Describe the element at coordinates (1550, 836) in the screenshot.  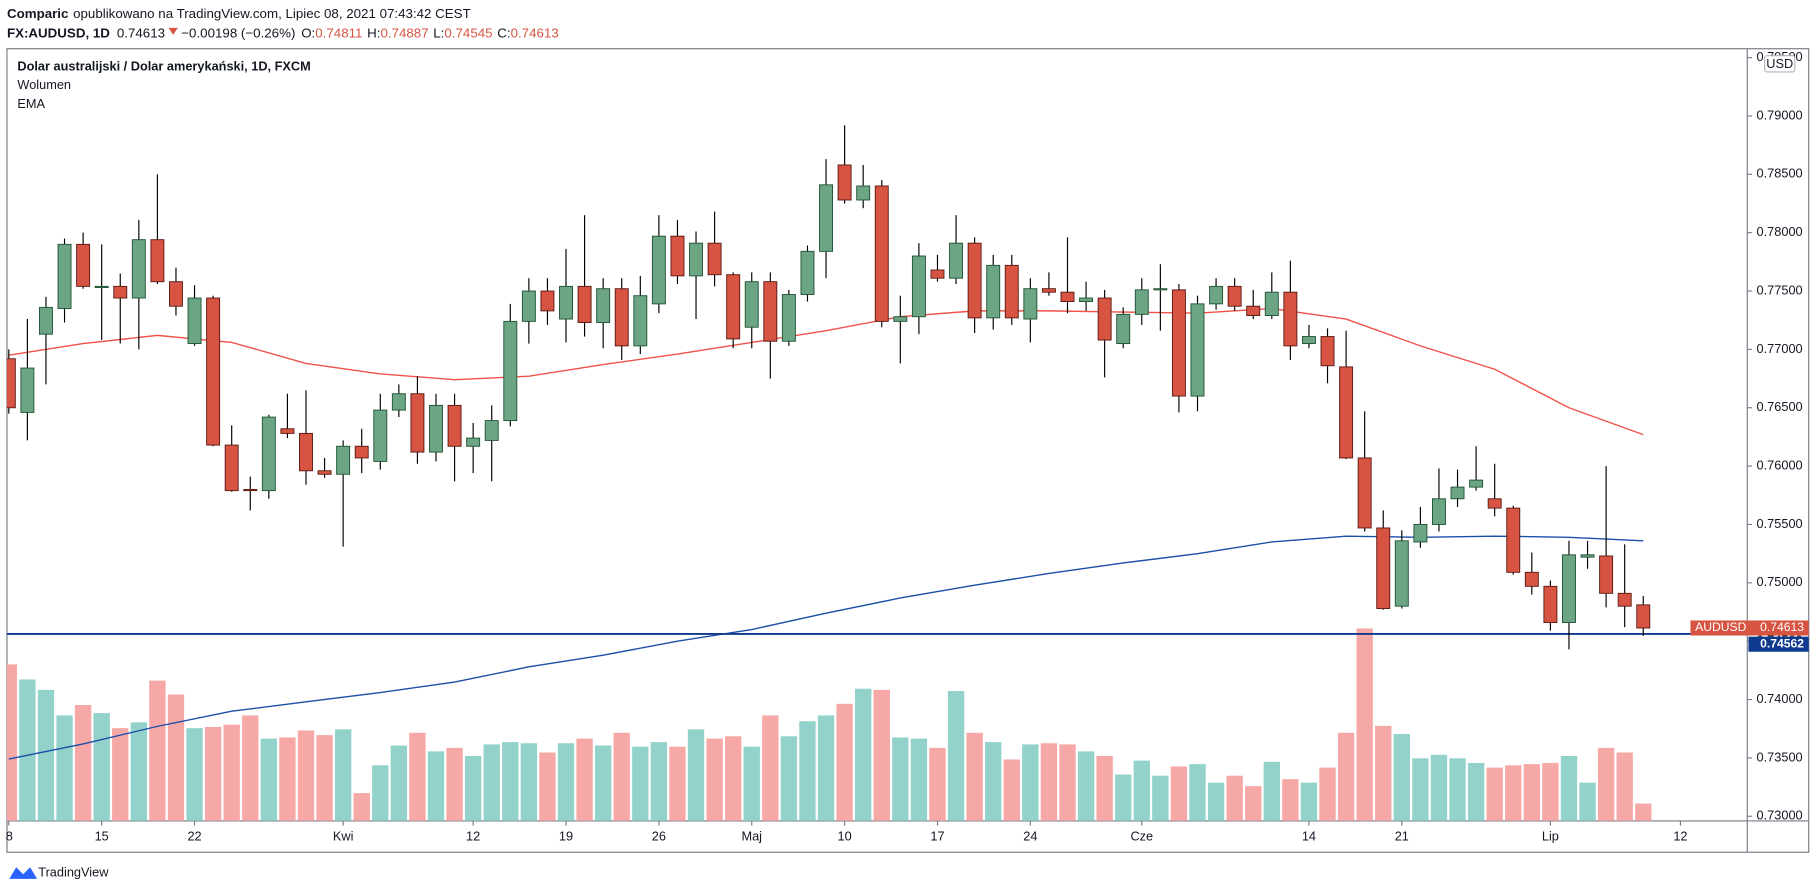
I see `x-tick-label: Lip` at that location.